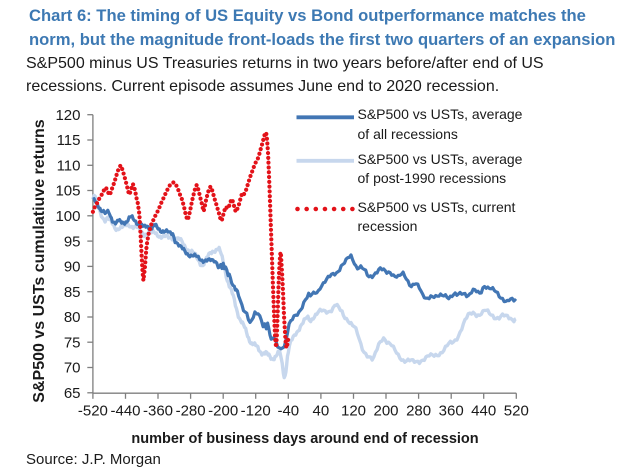 The height and width of the screenshot is (476, 624). What do you see at coordinates (69, 166) in the screenshot?
I see `svg-text: 110` at bounding box center [69, 166].